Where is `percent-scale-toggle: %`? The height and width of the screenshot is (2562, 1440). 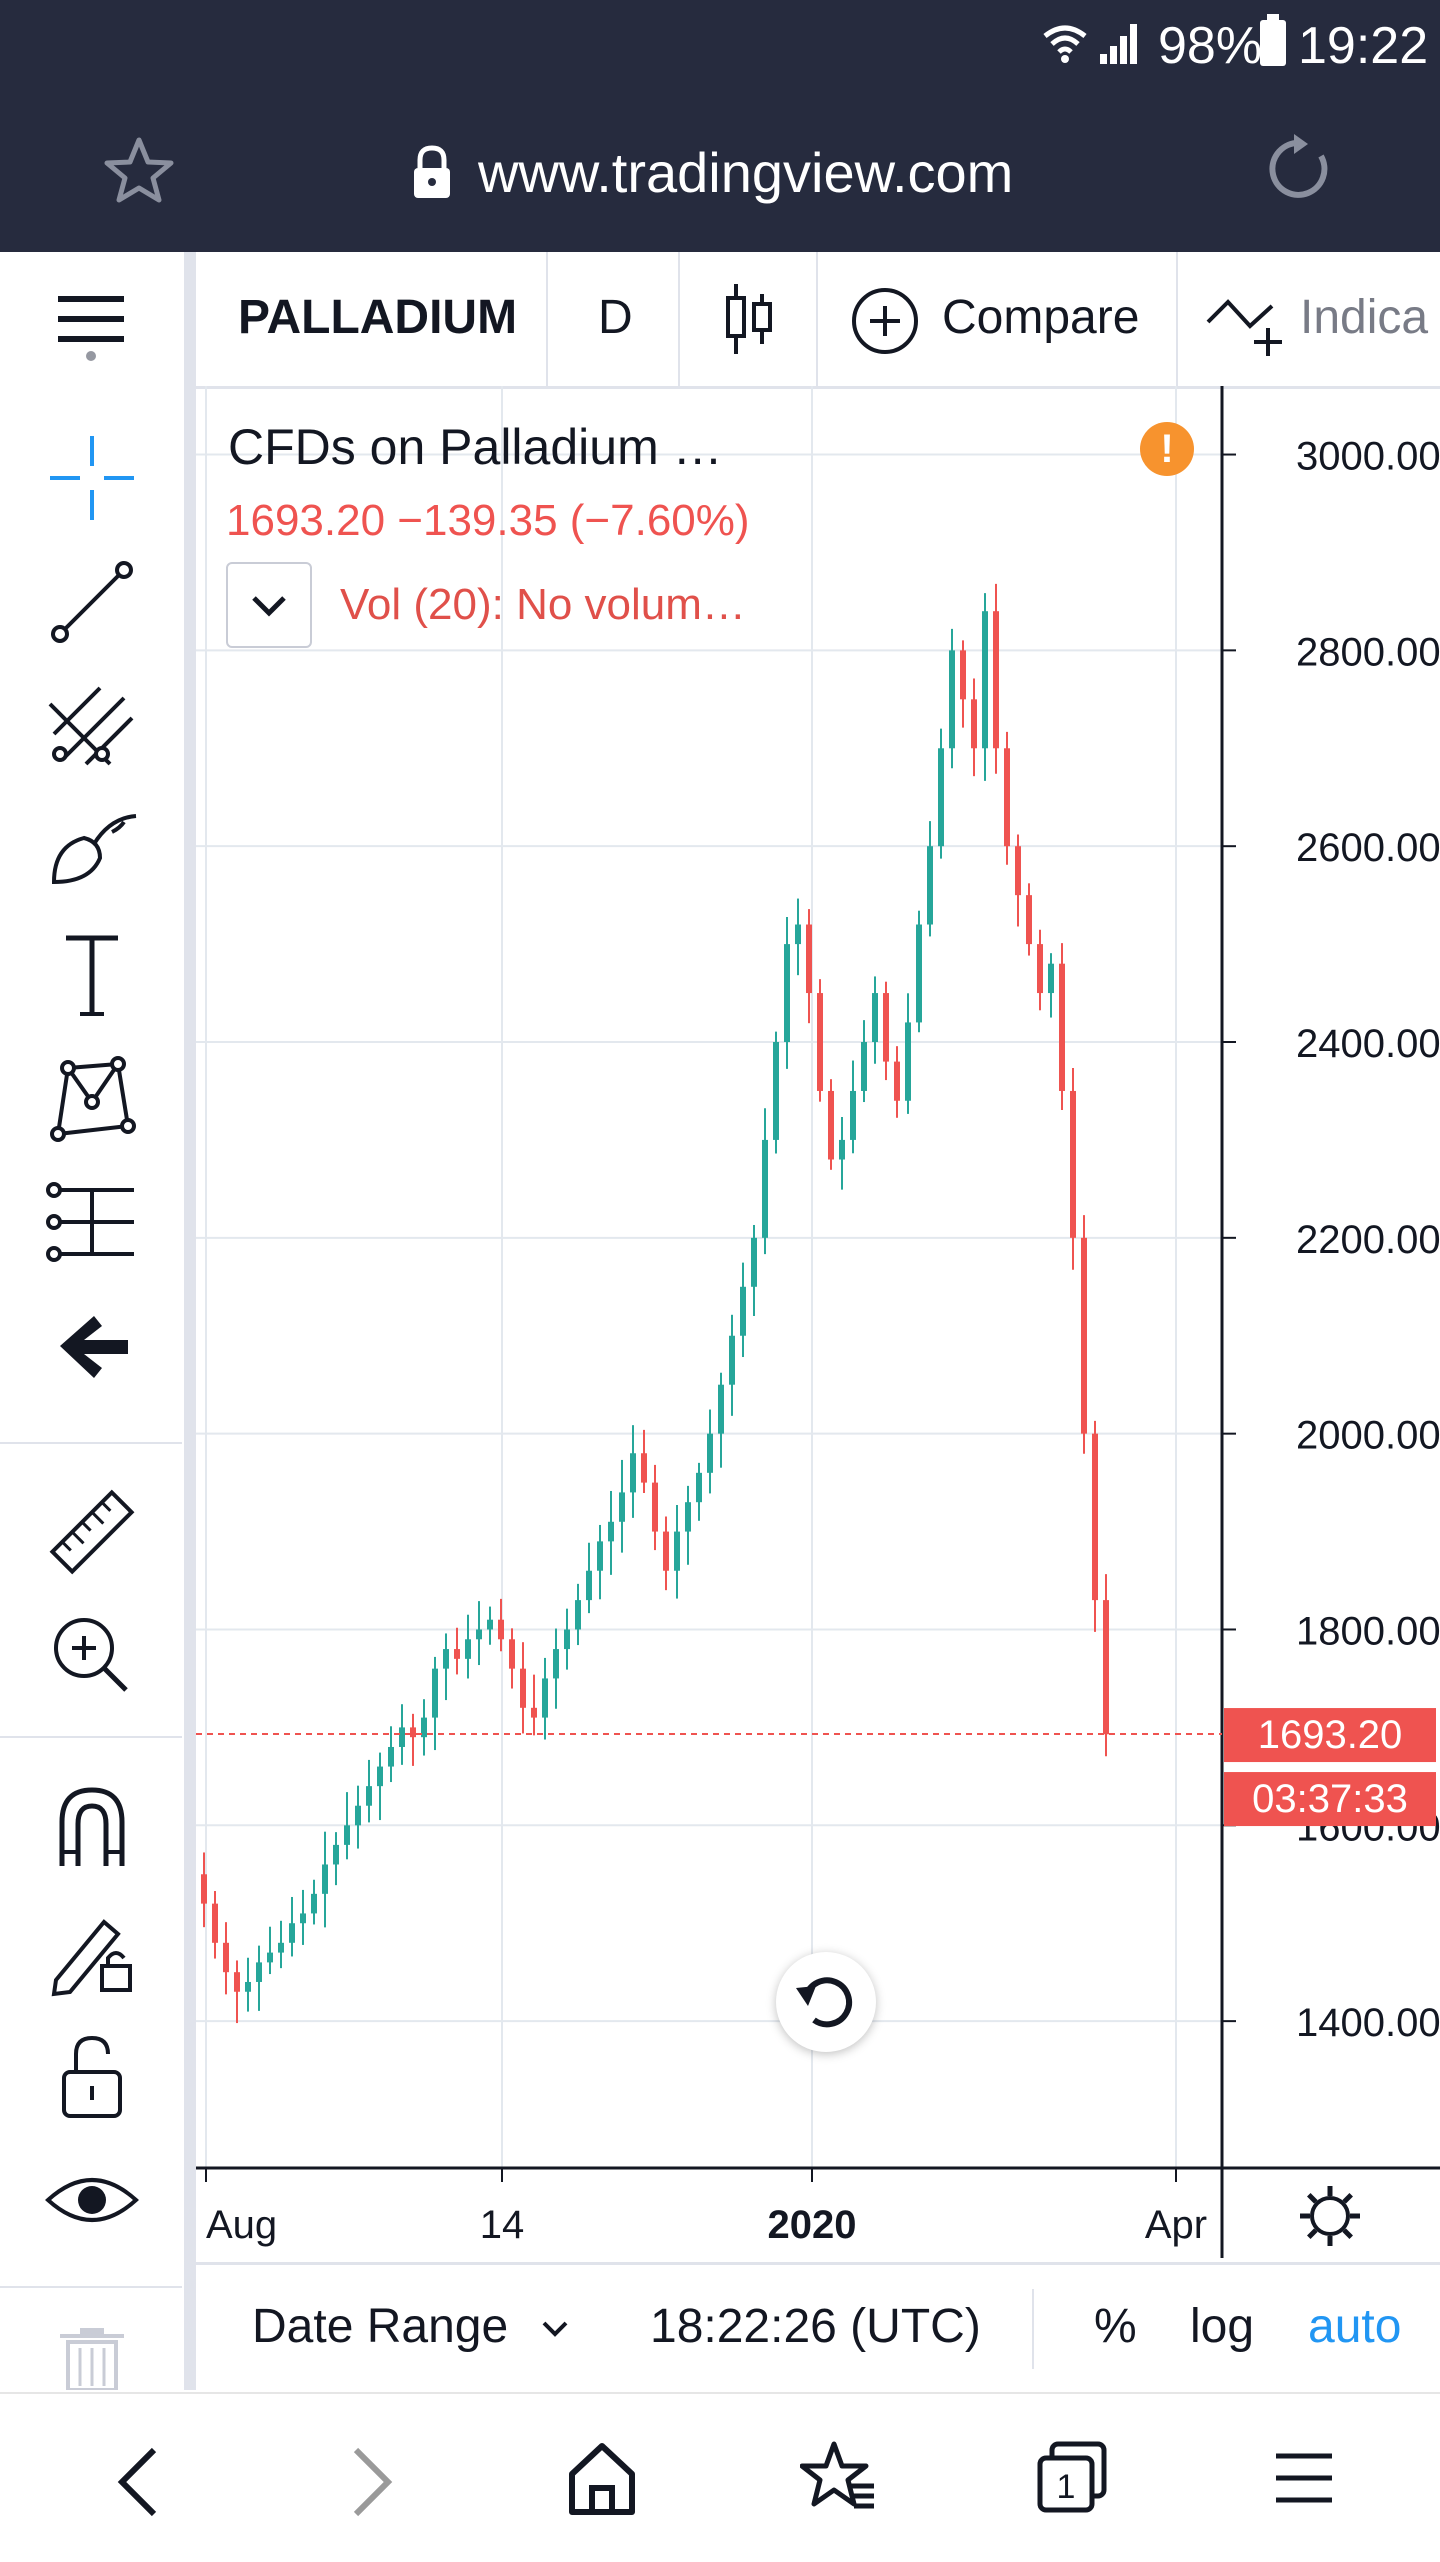
percent-scale-toggle: % is located at coordinates (1115, 2326).